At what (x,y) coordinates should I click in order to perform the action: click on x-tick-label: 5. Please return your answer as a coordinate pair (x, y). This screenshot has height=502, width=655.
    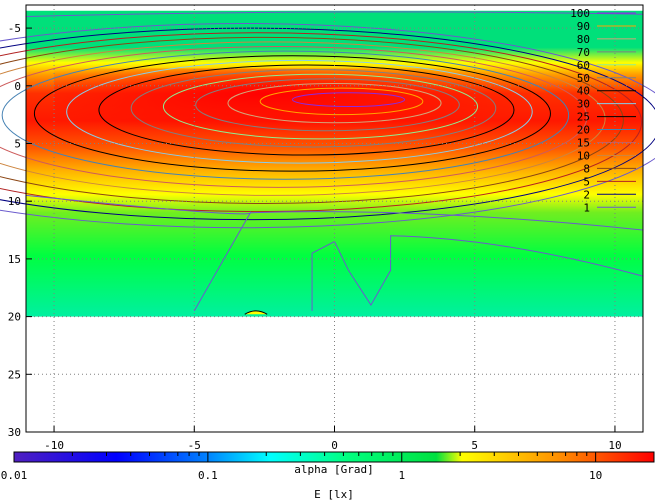
    Looking at the image, I should click on (474, 445).